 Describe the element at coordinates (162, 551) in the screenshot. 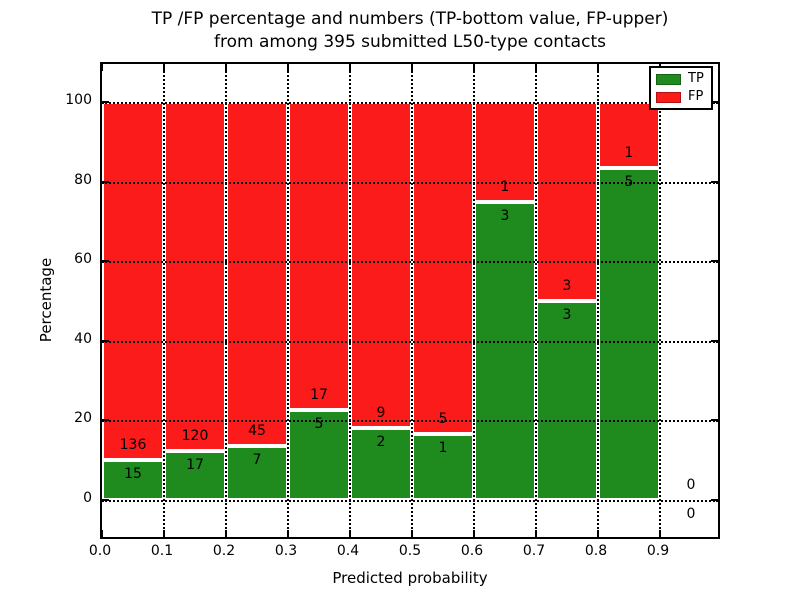

I see `x-tick-label: 0.1` at that location.